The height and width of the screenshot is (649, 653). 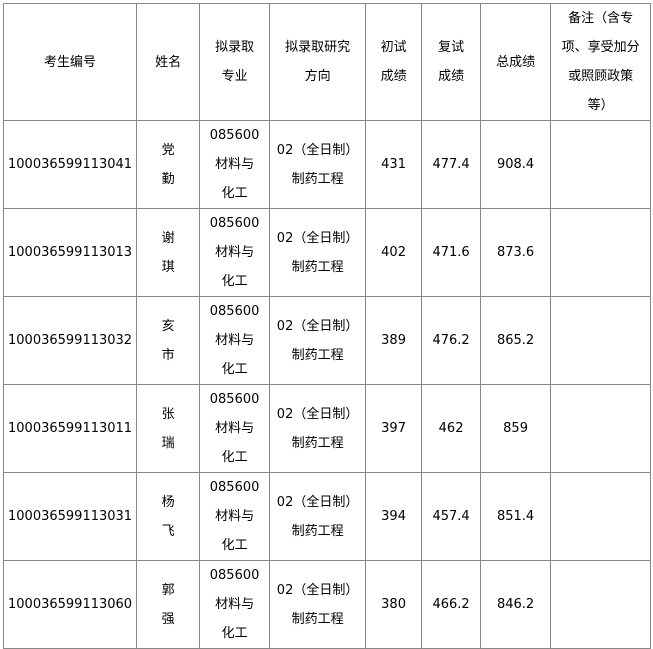 I want to click on cell-id: 100036599113060, so click(x=70, y=604).